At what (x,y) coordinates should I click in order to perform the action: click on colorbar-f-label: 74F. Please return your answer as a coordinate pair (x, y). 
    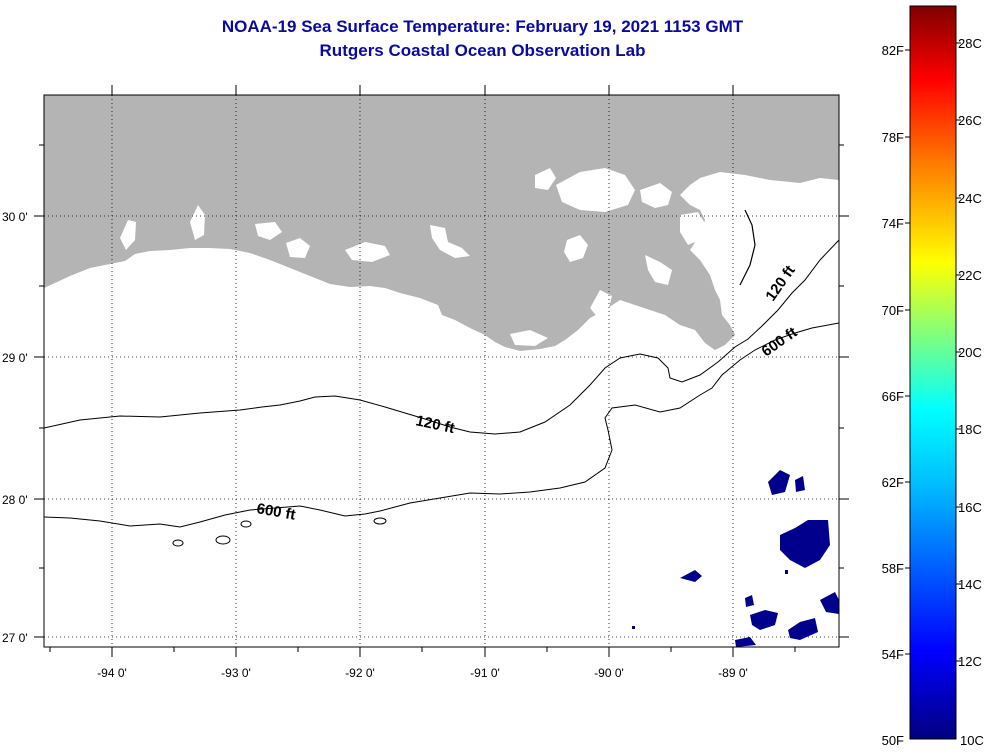
    Looking at the image, I should click on (893, 223).